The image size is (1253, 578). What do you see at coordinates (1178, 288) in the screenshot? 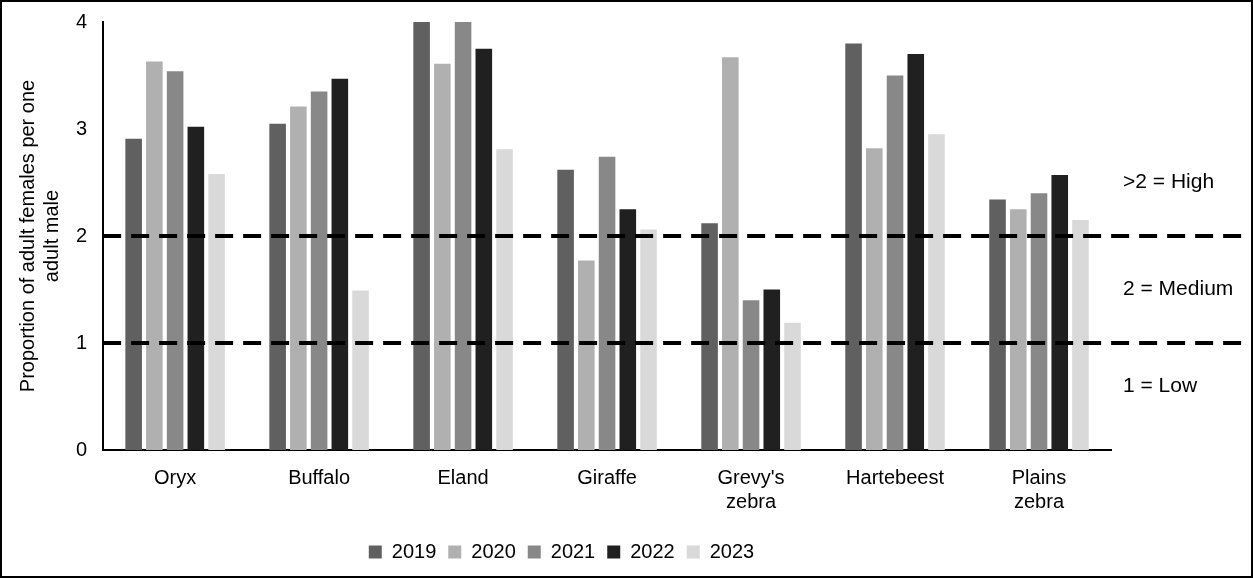
I see `text: 2 = Medium` at bounding box center [1178, 288].